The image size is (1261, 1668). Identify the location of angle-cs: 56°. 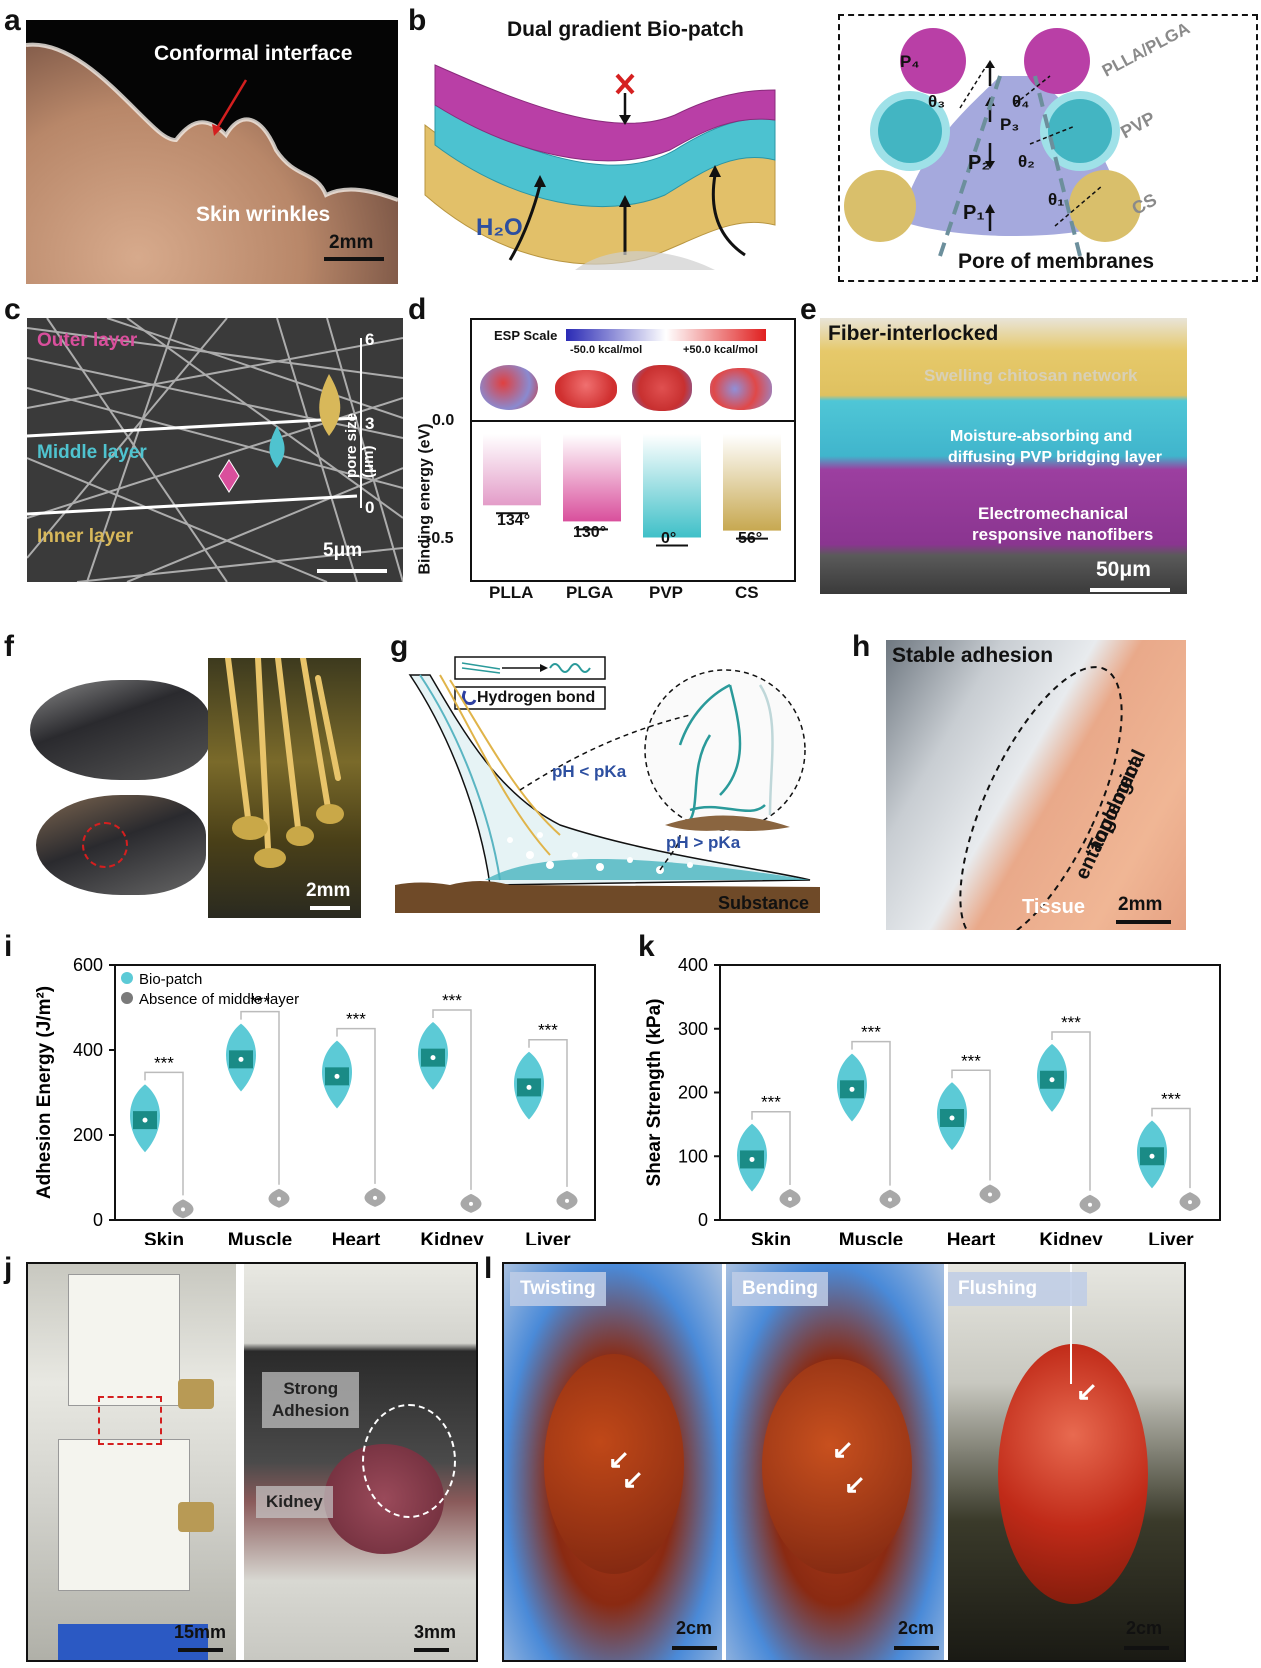
(750, 538).